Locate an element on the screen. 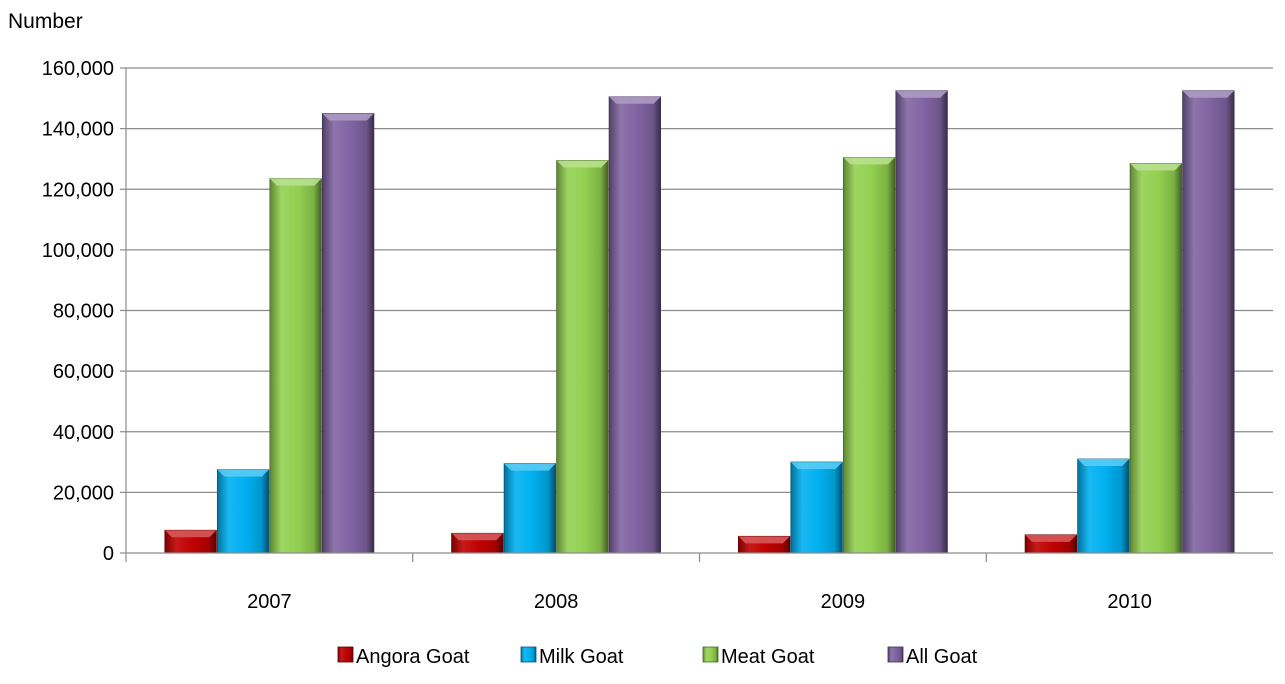  legend-item-all-goat: All Goat is located at coordinates (932, 657).